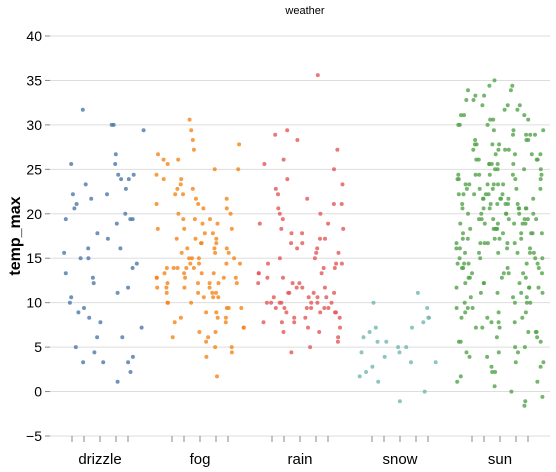 The width and height of the screenshot is (556, 472). I want to click on y-axis-ticks: −5 0 5 10 15 20 25 30 35 40, so click(38, 236).